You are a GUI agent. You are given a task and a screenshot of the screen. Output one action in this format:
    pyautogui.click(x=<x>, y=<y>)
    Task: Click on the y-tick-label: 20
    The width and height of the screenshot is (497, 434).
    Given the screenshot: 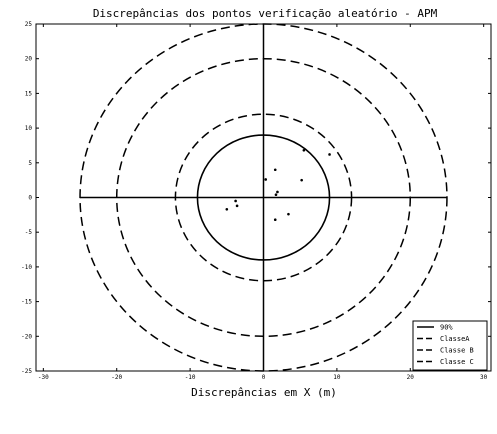 What is the action you would take?
    pyautogui.click(x=29, y=59)
    